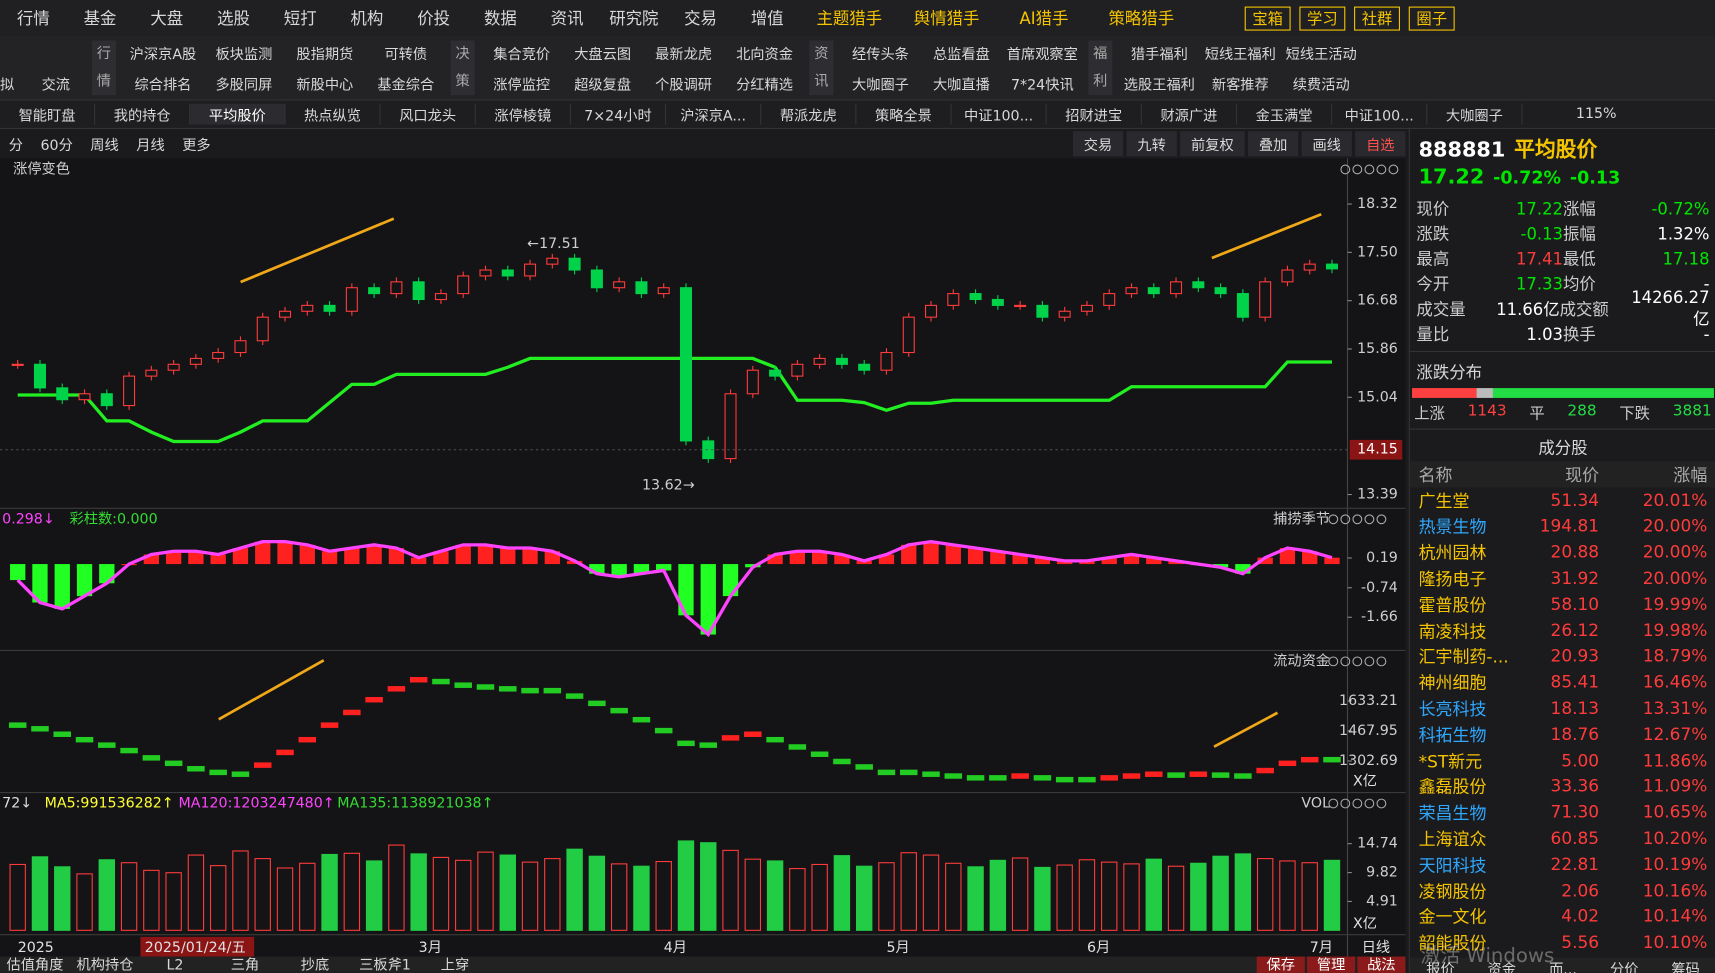 The width and height of the screenshot is (1715, 973). I want to click on tool-button: 涨停监控, so click(522, 86).